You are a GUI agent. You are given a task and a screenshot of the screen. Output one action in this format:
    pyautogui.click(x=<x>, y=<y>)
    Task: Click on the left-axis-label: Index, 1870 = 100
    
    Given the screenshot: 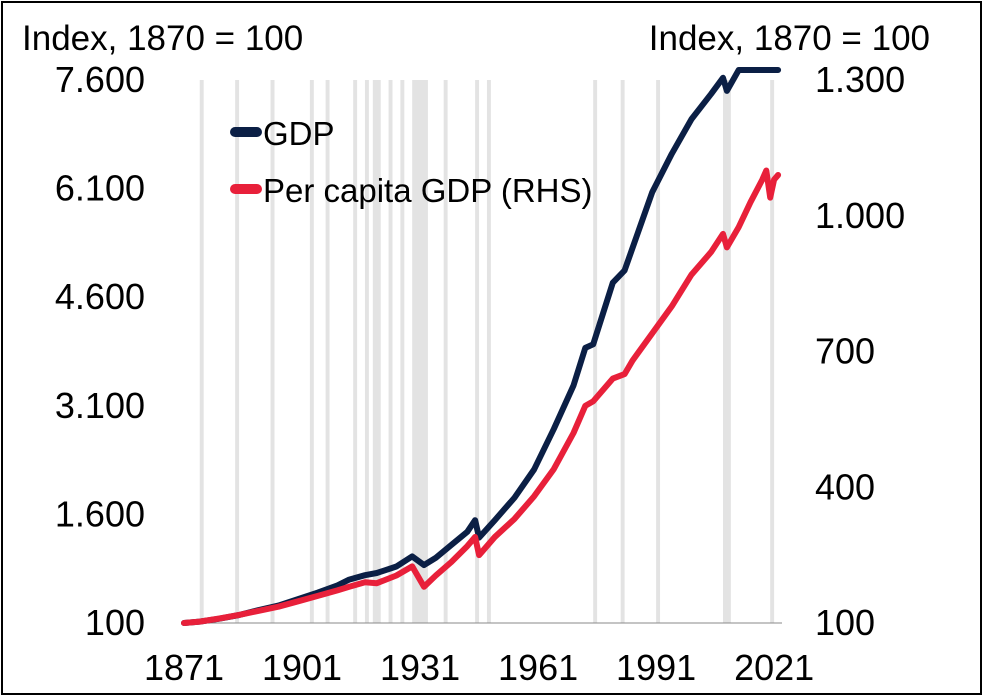 What is the action you would take?
    pyautogui.click(x=162, y=38)
    